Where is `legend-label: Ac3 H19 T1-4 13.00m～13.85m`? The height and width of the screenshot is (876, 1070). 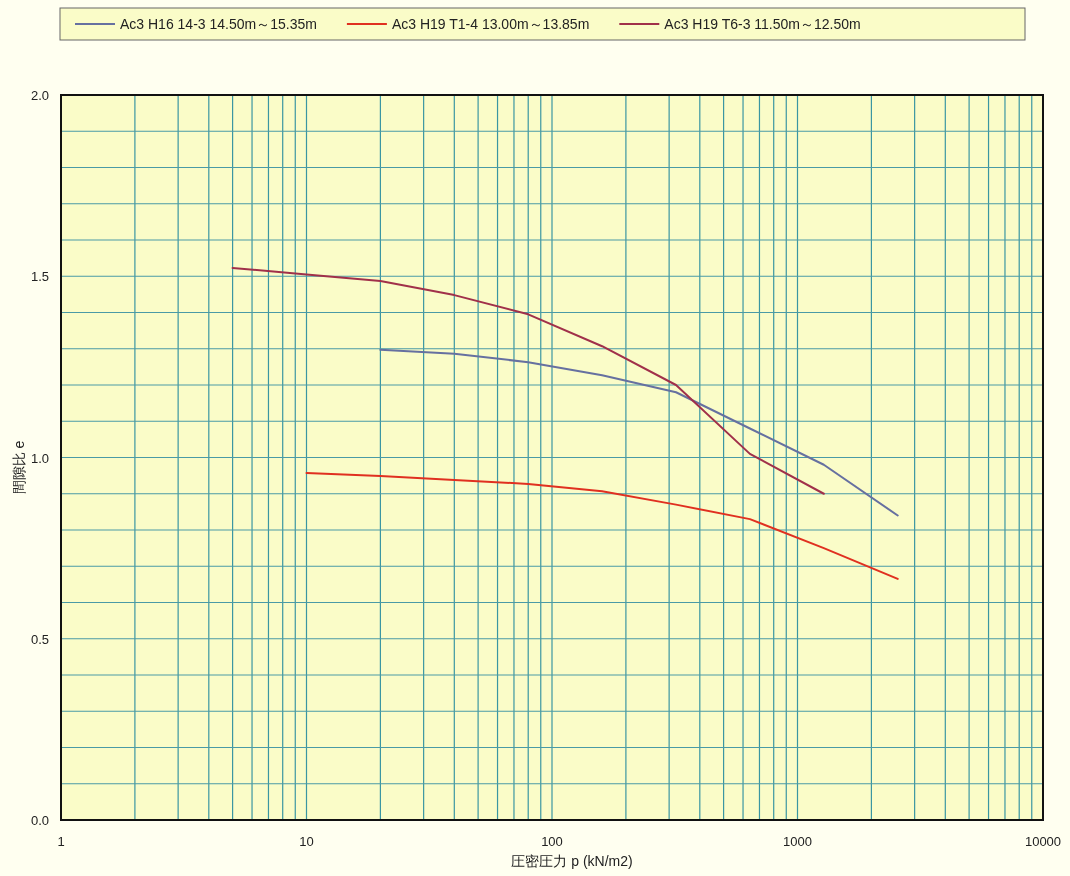
legend-label: Ac3 H19 T1-4 13.00m～13.85m is located at coordinates (490, 24).